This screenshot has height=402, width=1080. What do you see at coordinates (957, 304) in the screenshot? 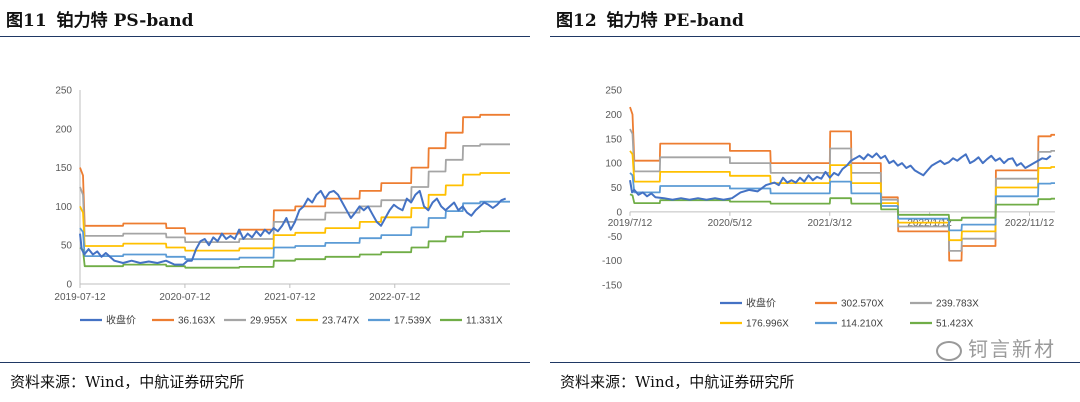
I see `legend-label: 239.783X` at bounding box center [957, 304].